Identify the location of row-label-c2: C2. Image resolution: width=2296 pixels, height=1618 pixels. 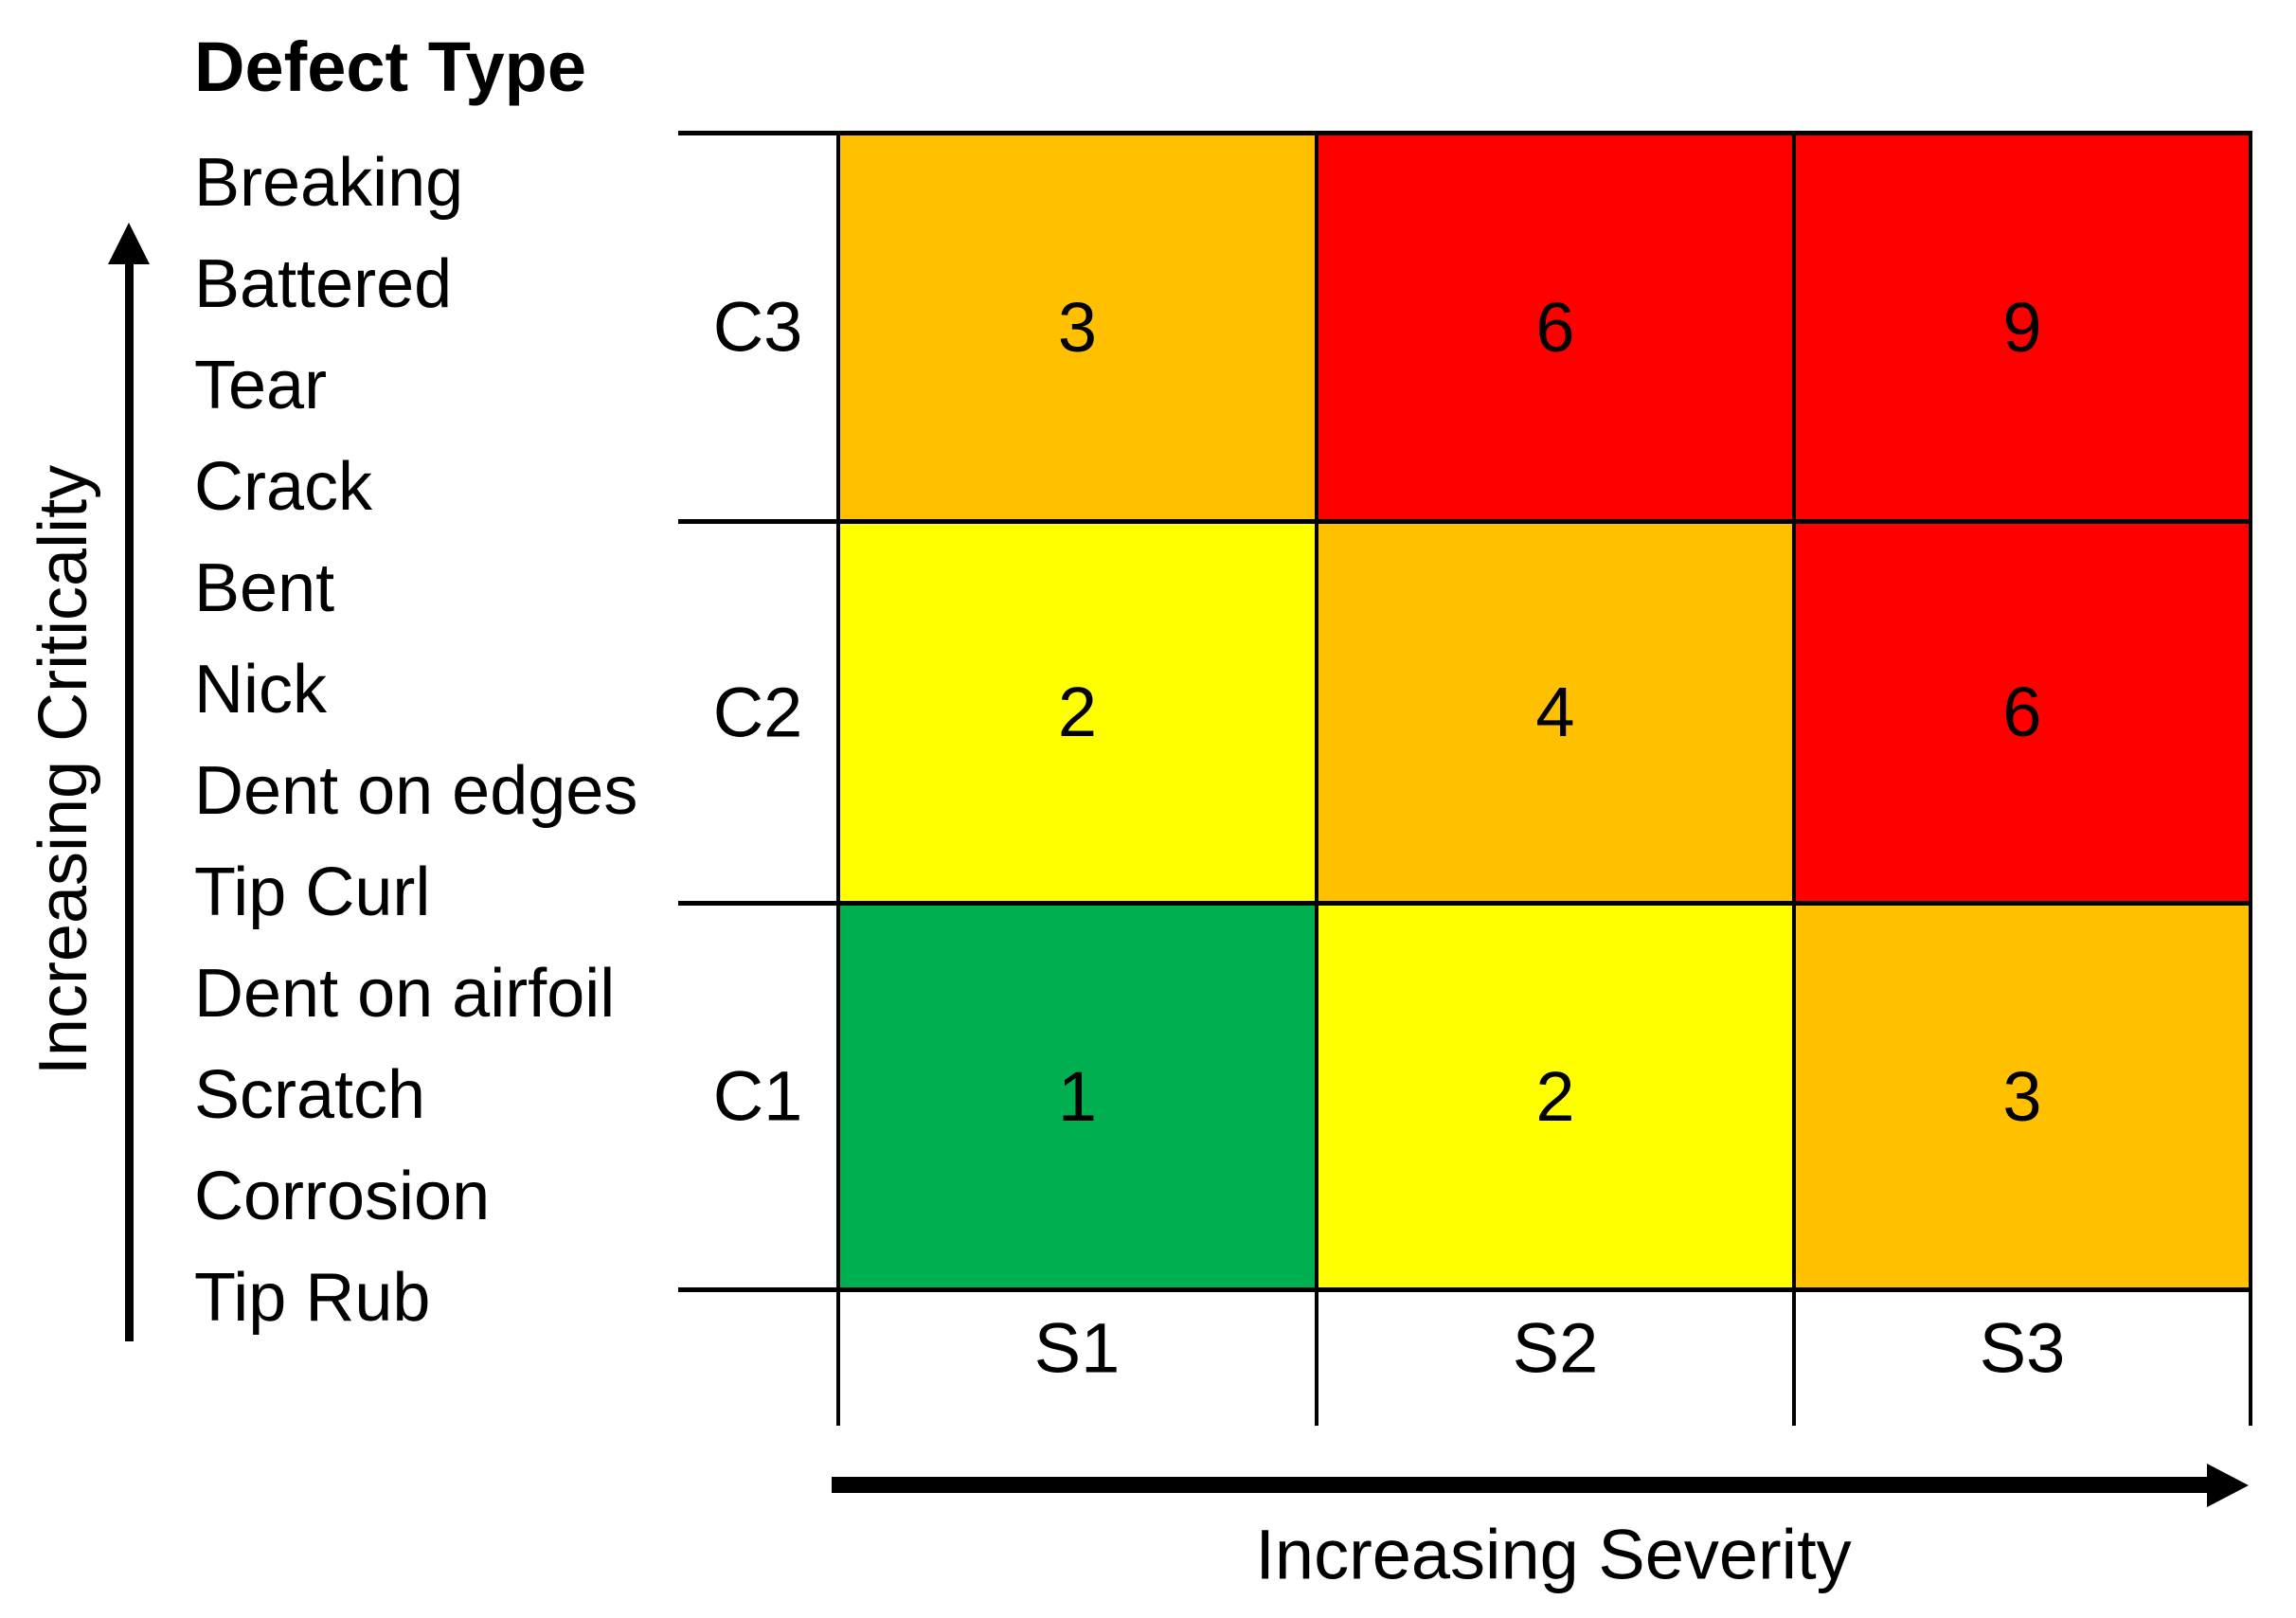
(757, 712).